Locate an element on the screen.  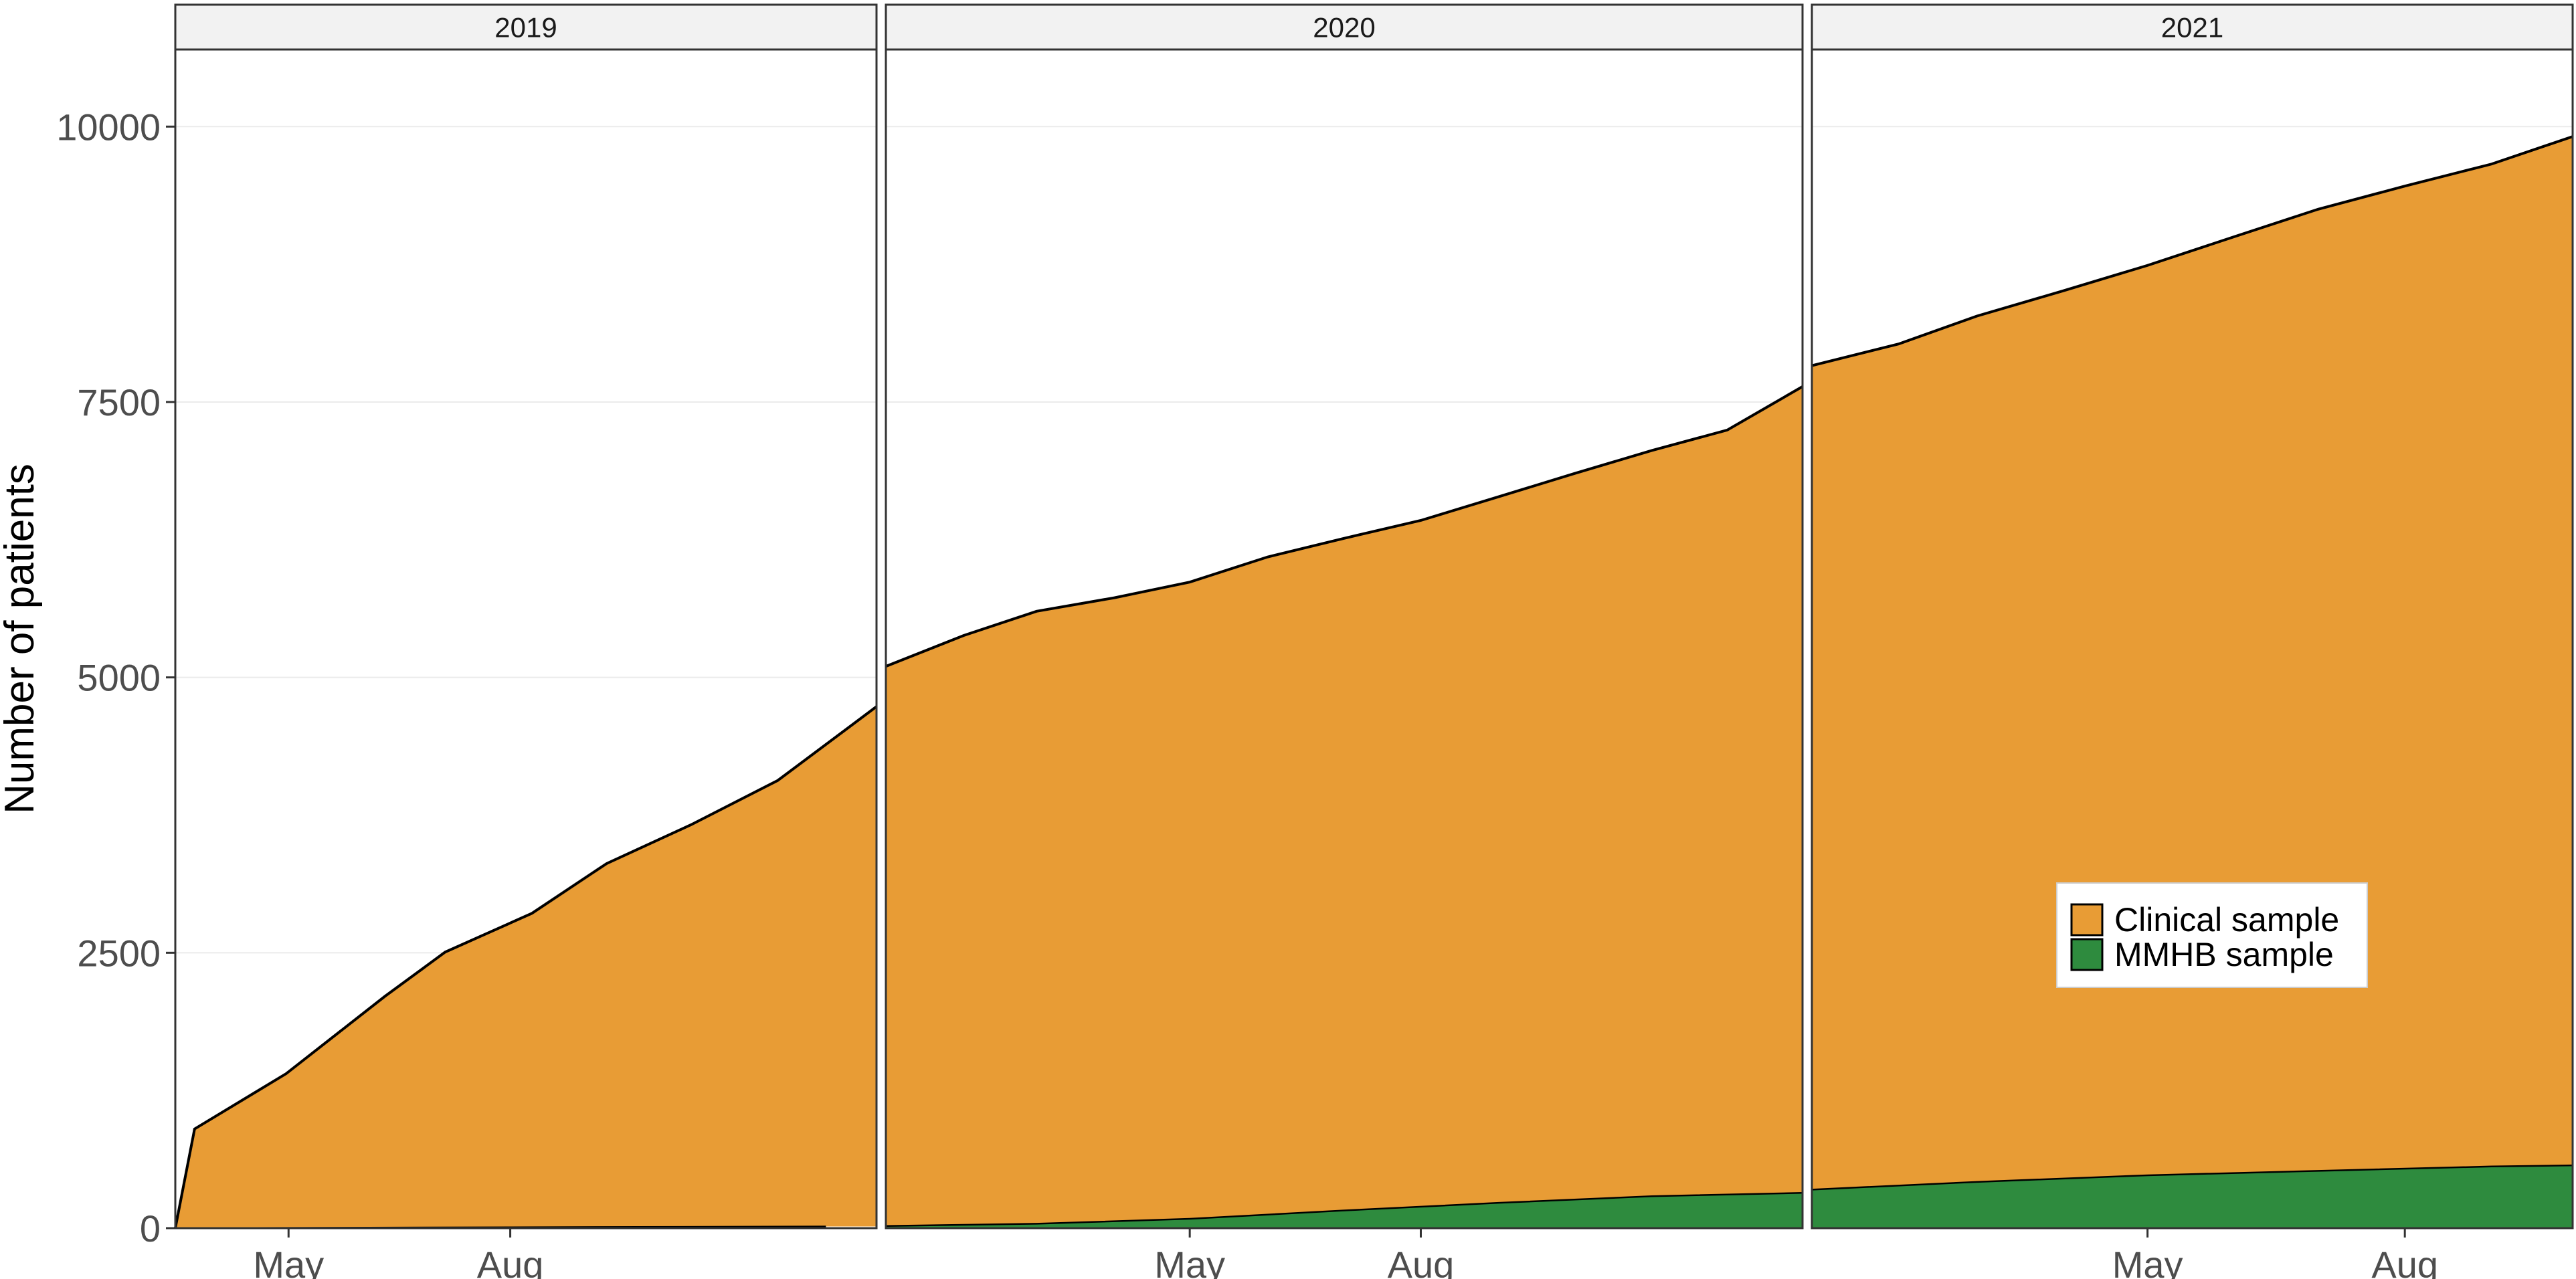
line-clinical-sample-2021 is located at coordinates (2192, 251).